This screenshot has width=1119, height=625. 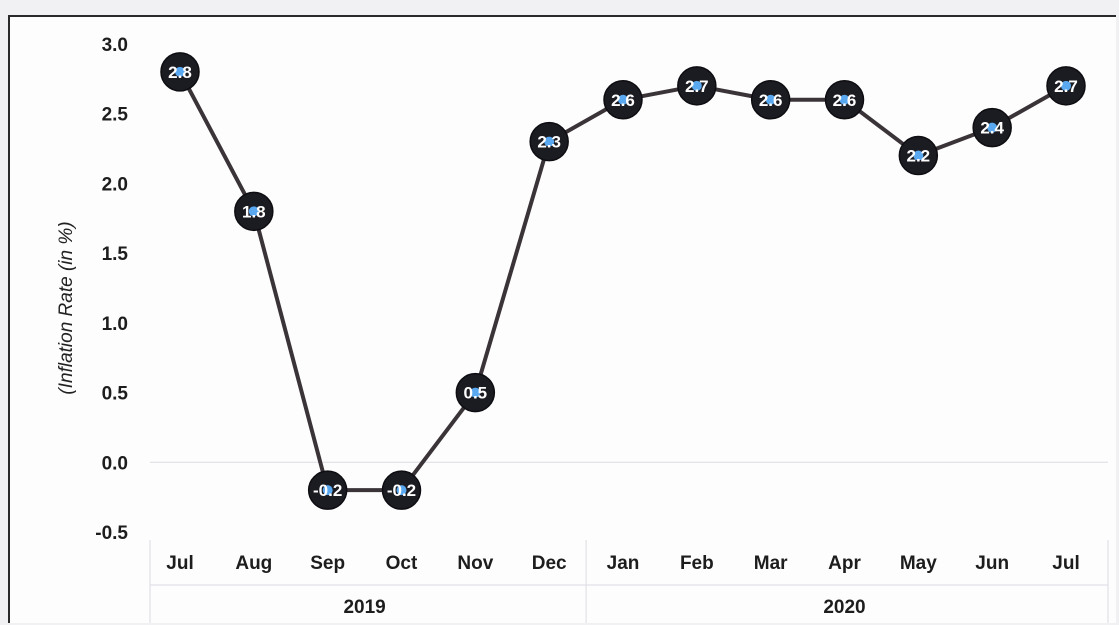 I want to click on data-label: 0.5, so click(x=476, y=393).